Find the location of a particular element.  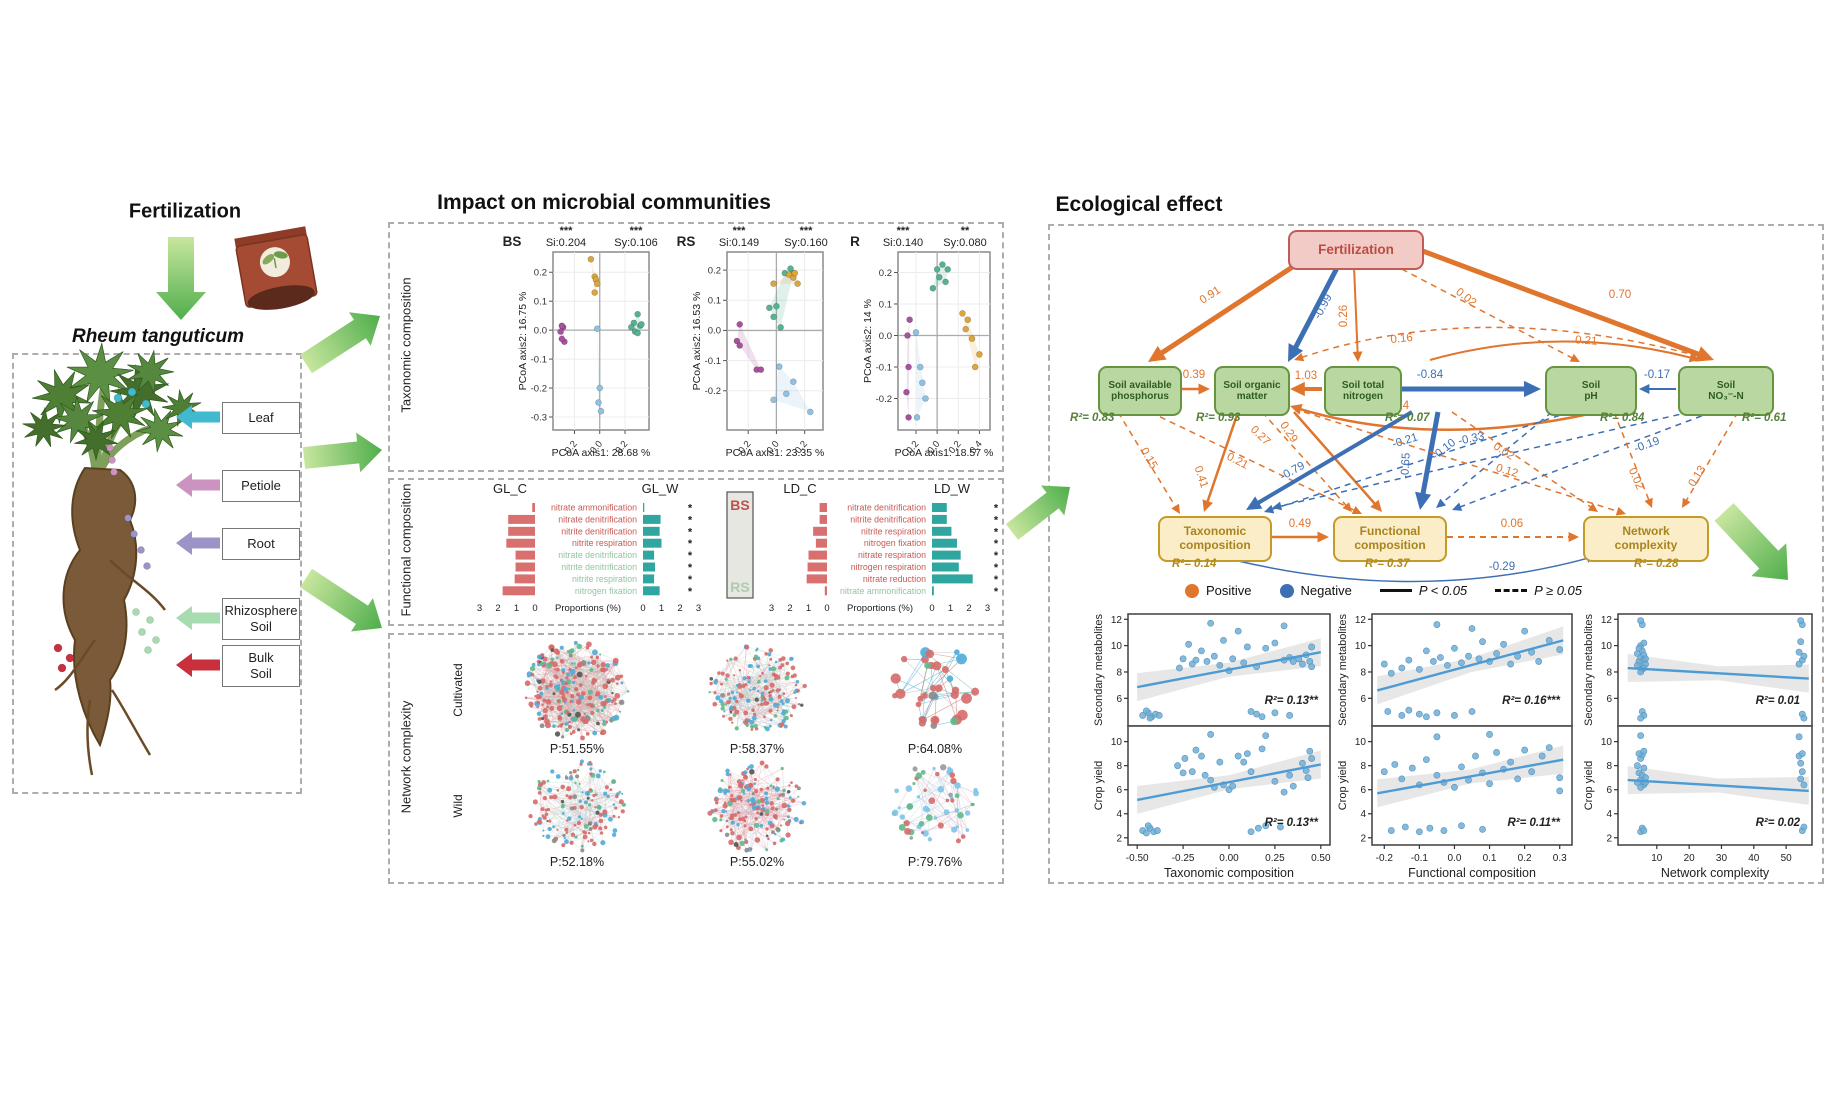

svg-text: -0.65 is located at coordinates (1405, 465).